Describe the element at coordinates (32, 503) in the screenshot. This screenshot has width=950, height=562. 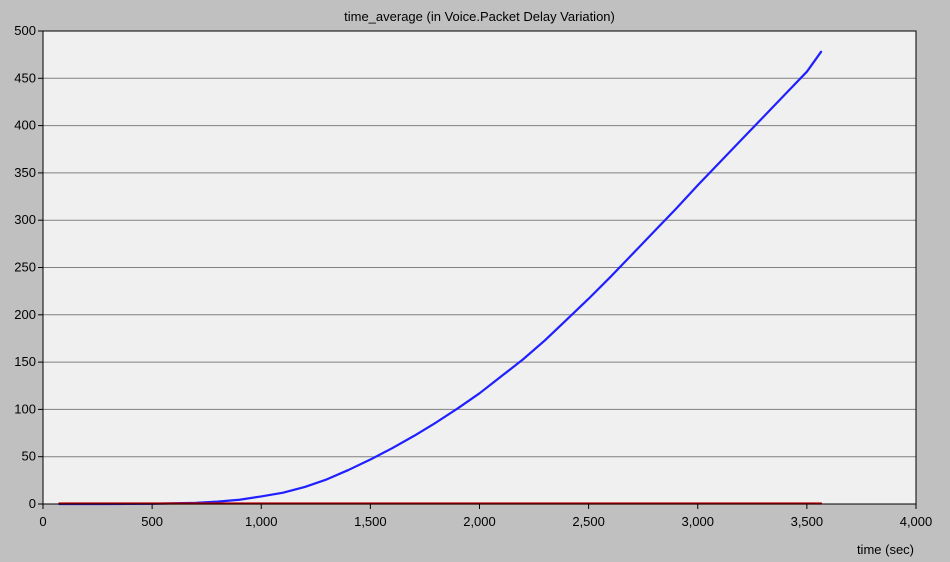
I see `y-tick-label-0: 0` at that location.